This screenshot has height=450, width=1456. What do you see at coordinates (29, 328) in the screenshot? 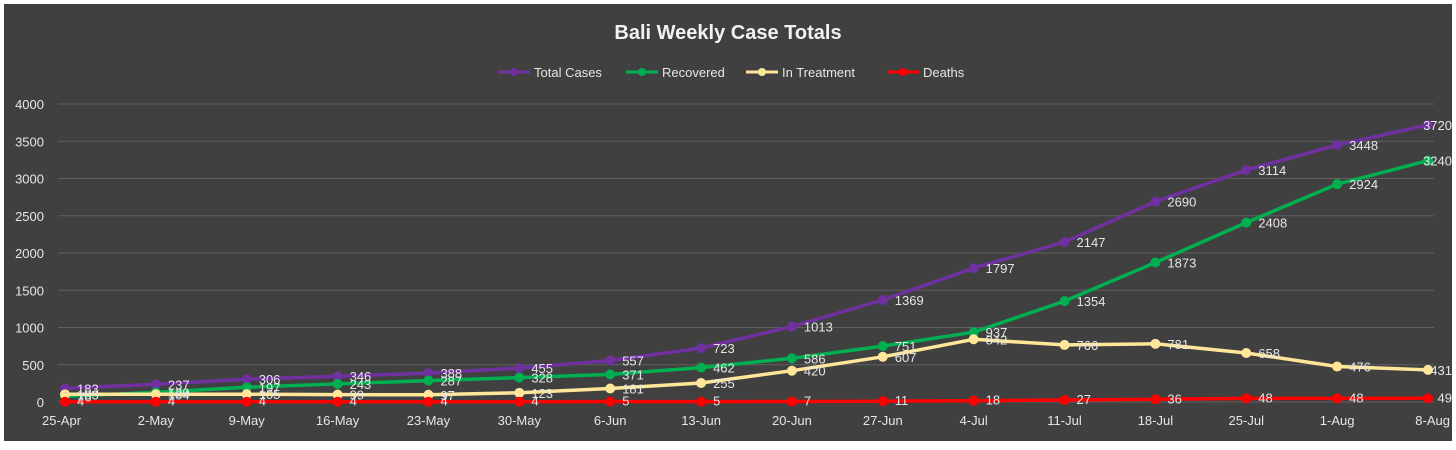
I see `y-tick-label: 1000` at bounding box center [29, 328].